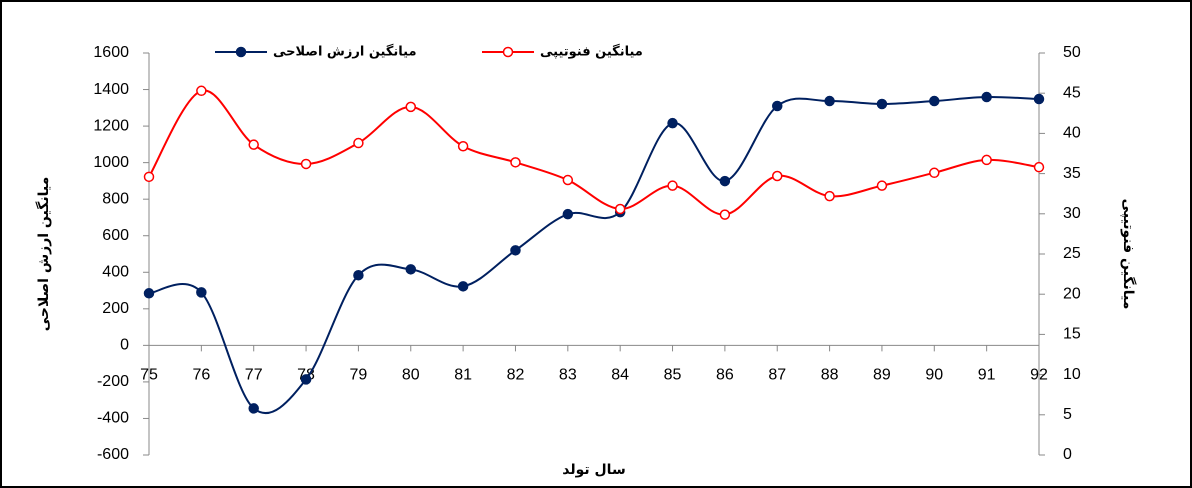 The width and height of the screenshot is (1192, 488). Describe the element at coordinates (124, 345) in the screenshot. I see `y-tick-label: 0` at that location.